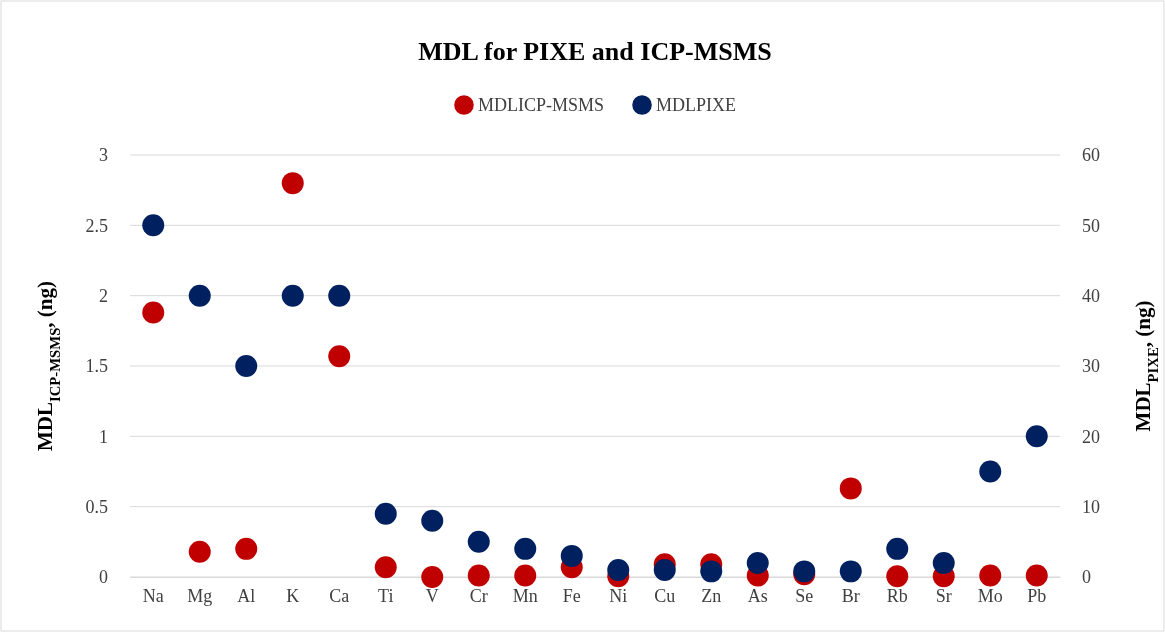  I want to click on x-tick-label: Ca, so click(339, 595).